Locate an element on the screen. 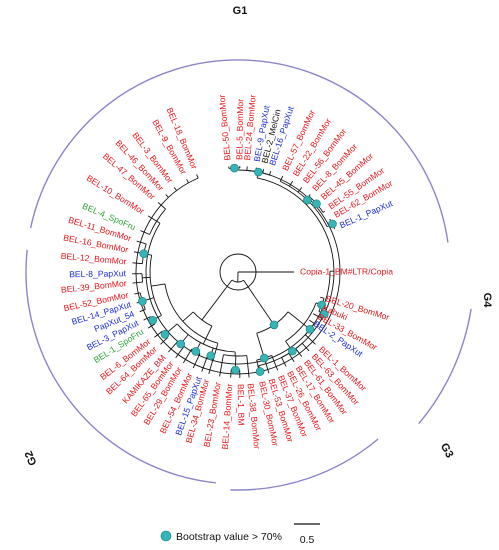 The width and height of the screenshot is (499, 550). group-label-g1: G1 is located at coordinates (240, 11).